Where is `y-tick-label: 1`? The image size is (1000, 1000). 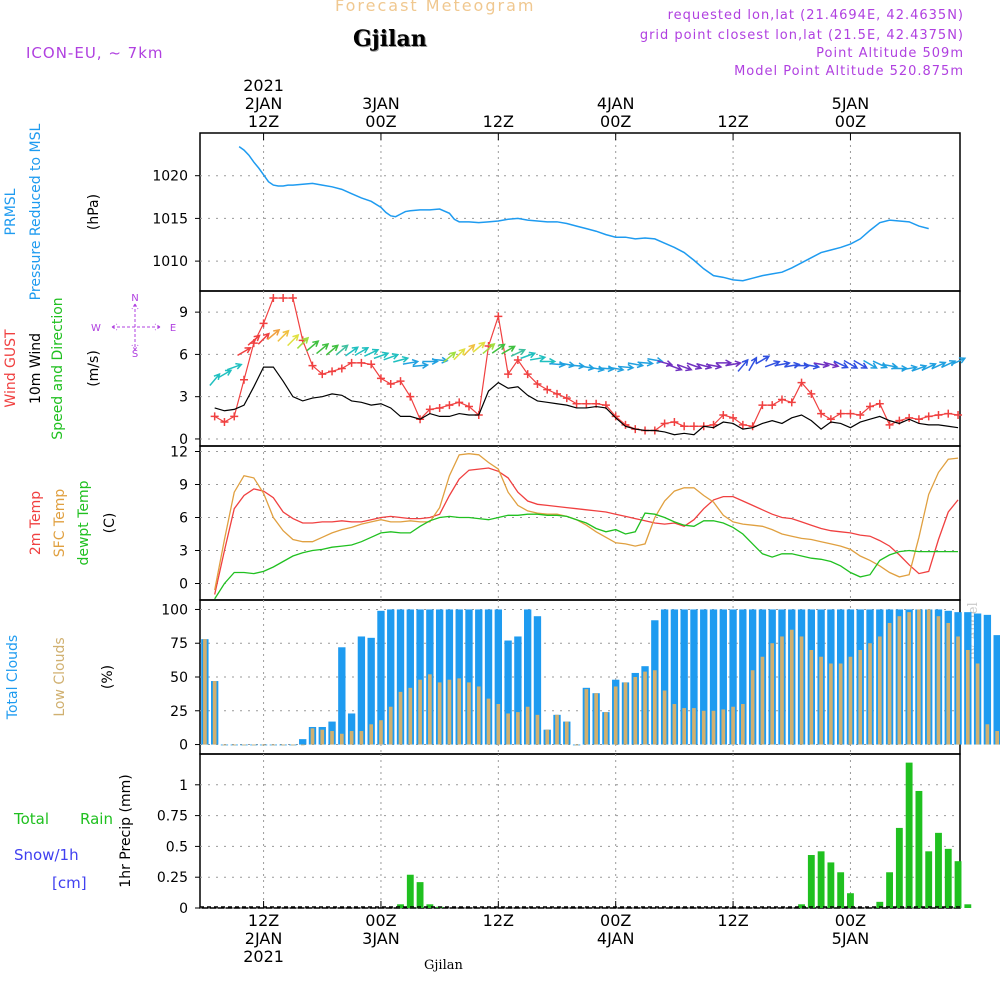
y-tick-label: 1 is located at coordinates (183, 786).